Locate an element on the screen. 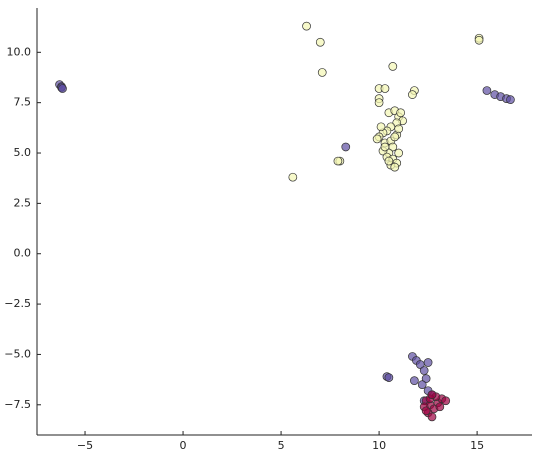 The image size is (540, 458). y-tick-label: 5.0 is located at coordinates (23, 152).